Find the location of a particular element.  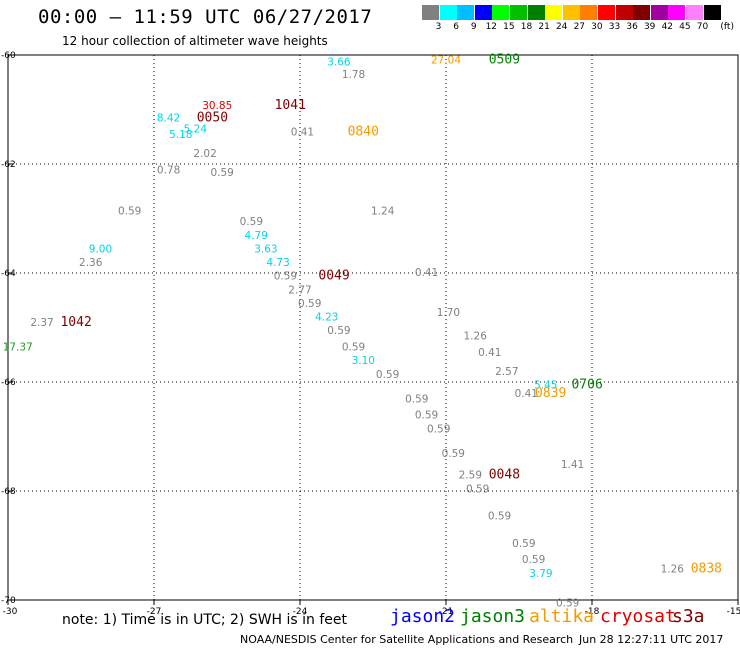

wave-height-value: 5.45 is located at coordinates (545, 386).